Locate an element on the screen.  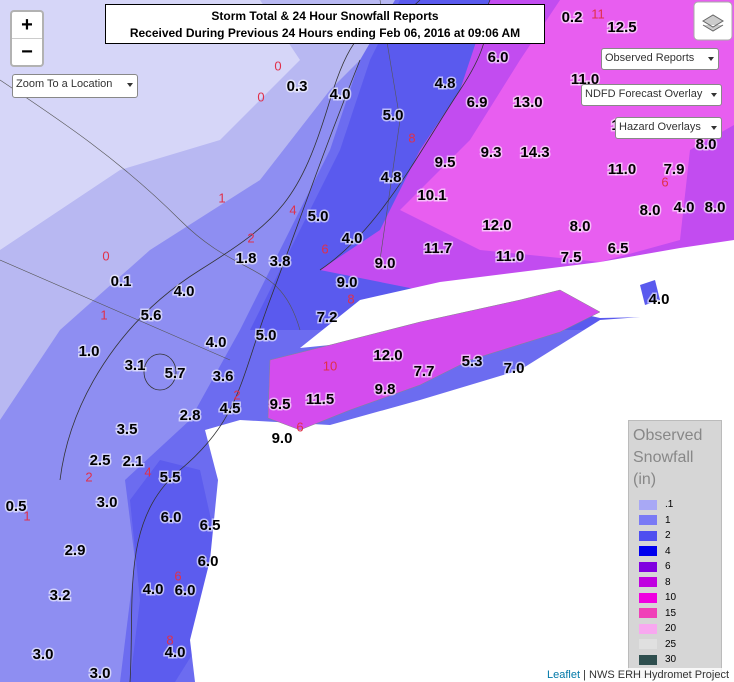
snowfall-report: 9.0 is located at coordinates (347, 282).